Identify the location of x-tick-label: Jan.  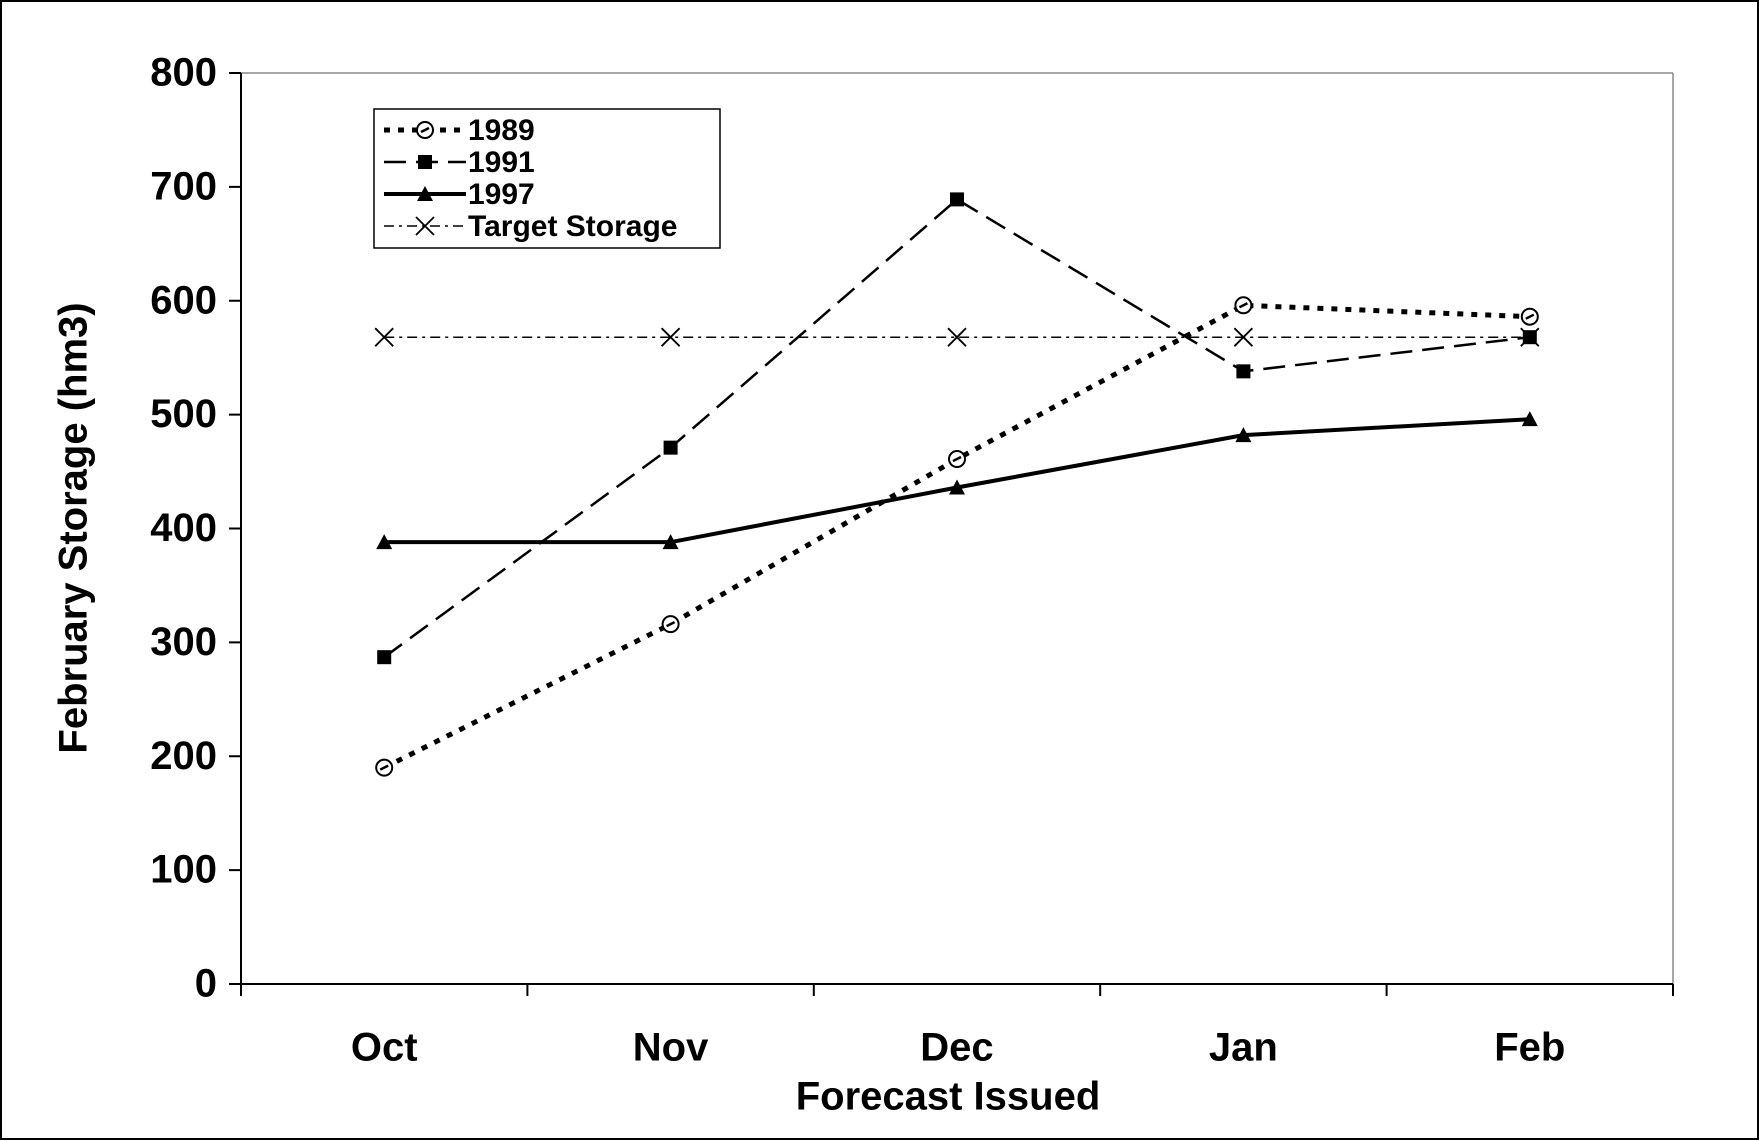
(1243, 1048).